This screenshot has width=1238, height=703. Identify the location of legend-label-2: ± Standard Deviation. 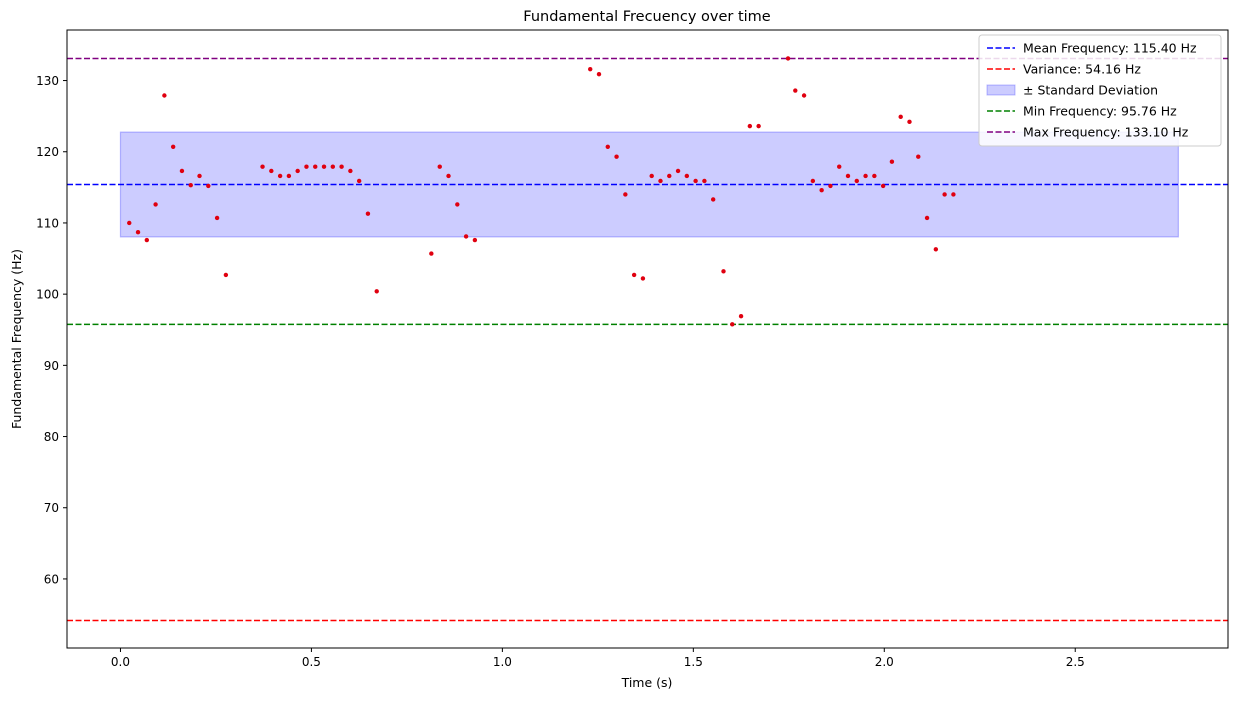
(1090, 90).